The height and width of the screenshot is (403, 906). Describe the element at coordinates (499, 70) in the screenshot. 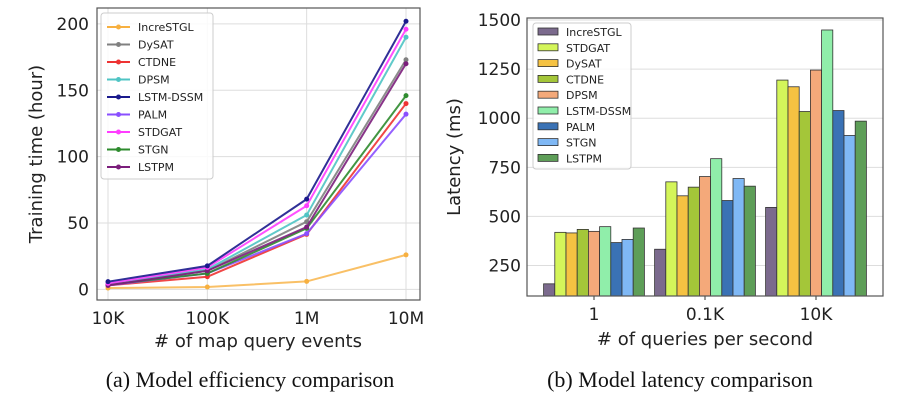

I see `y-tick-label: 1250` at that location.